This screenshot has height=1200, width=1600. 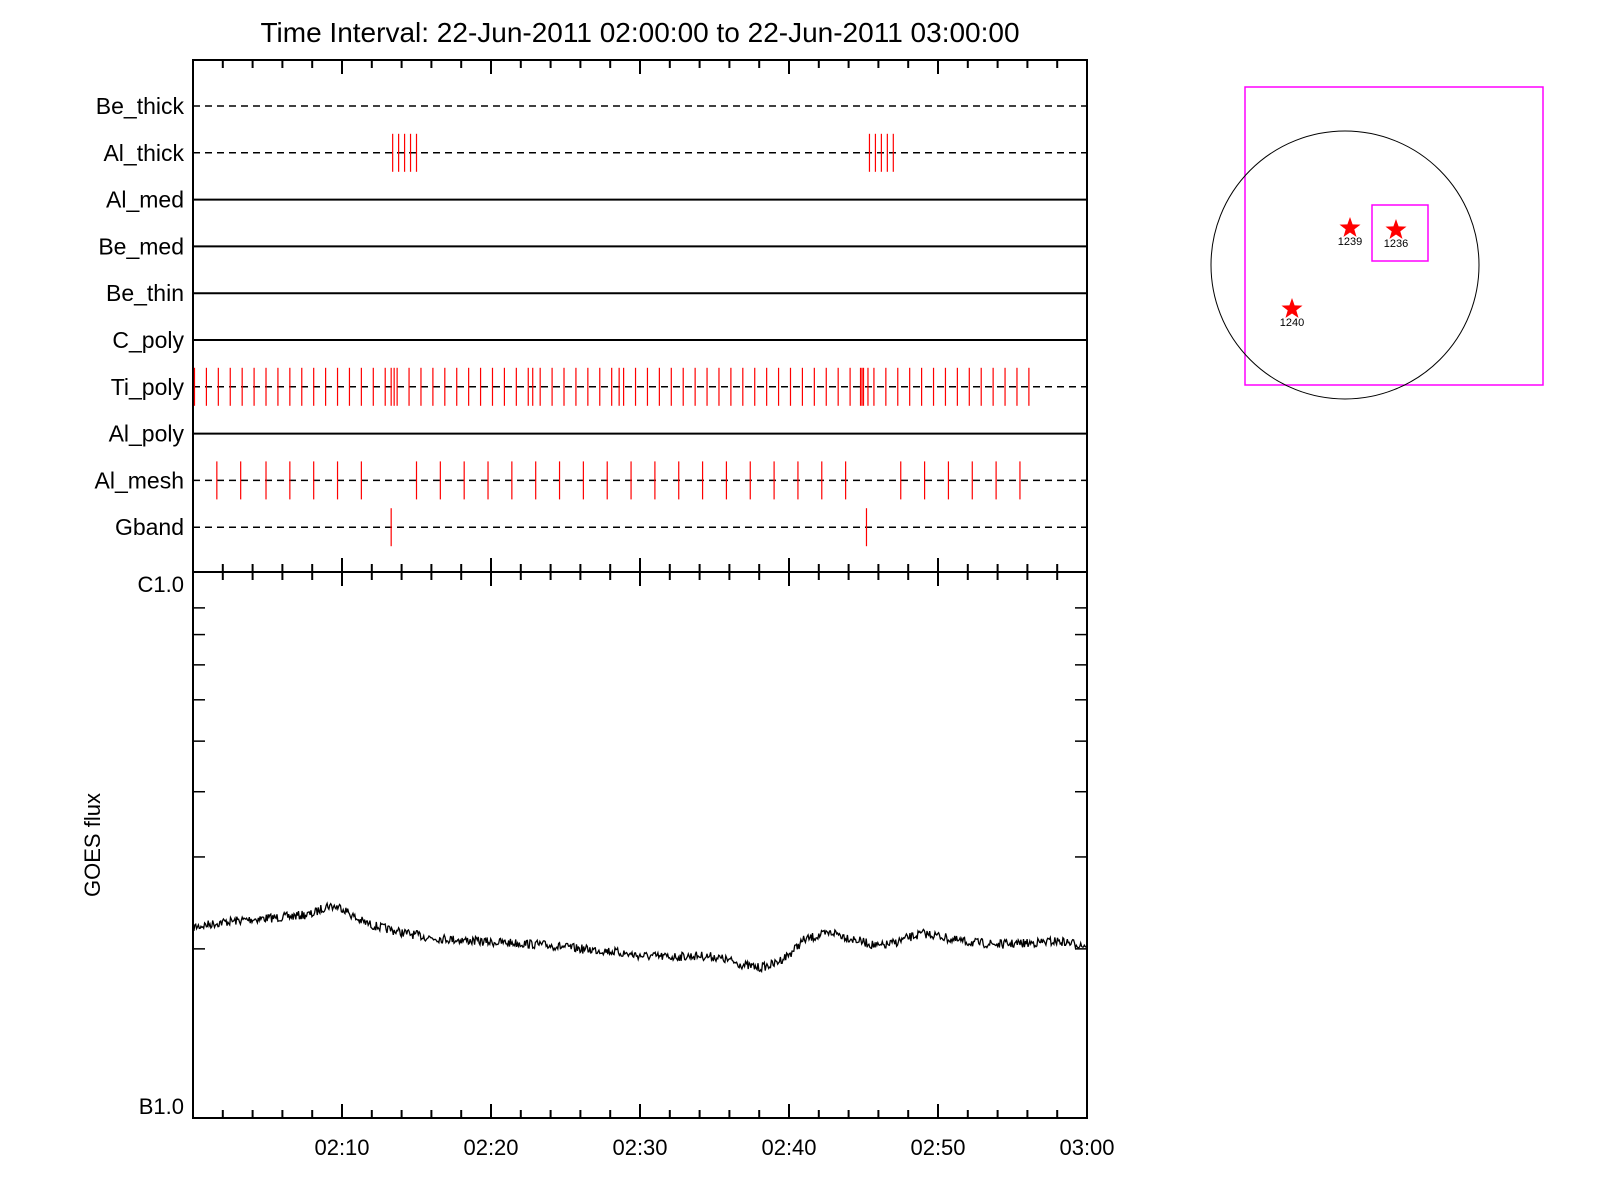 I want to click on row-label: Gband, so click(x=149, y=527).